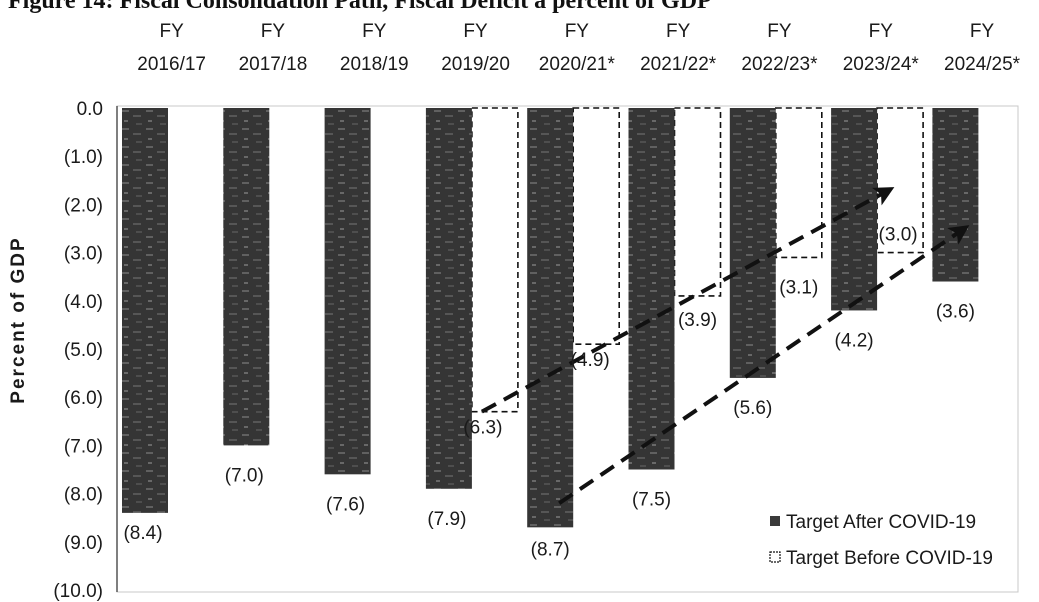 The image size is (1039, 602). I want to click on y-tick-label: (9.0), so click(83, 543).